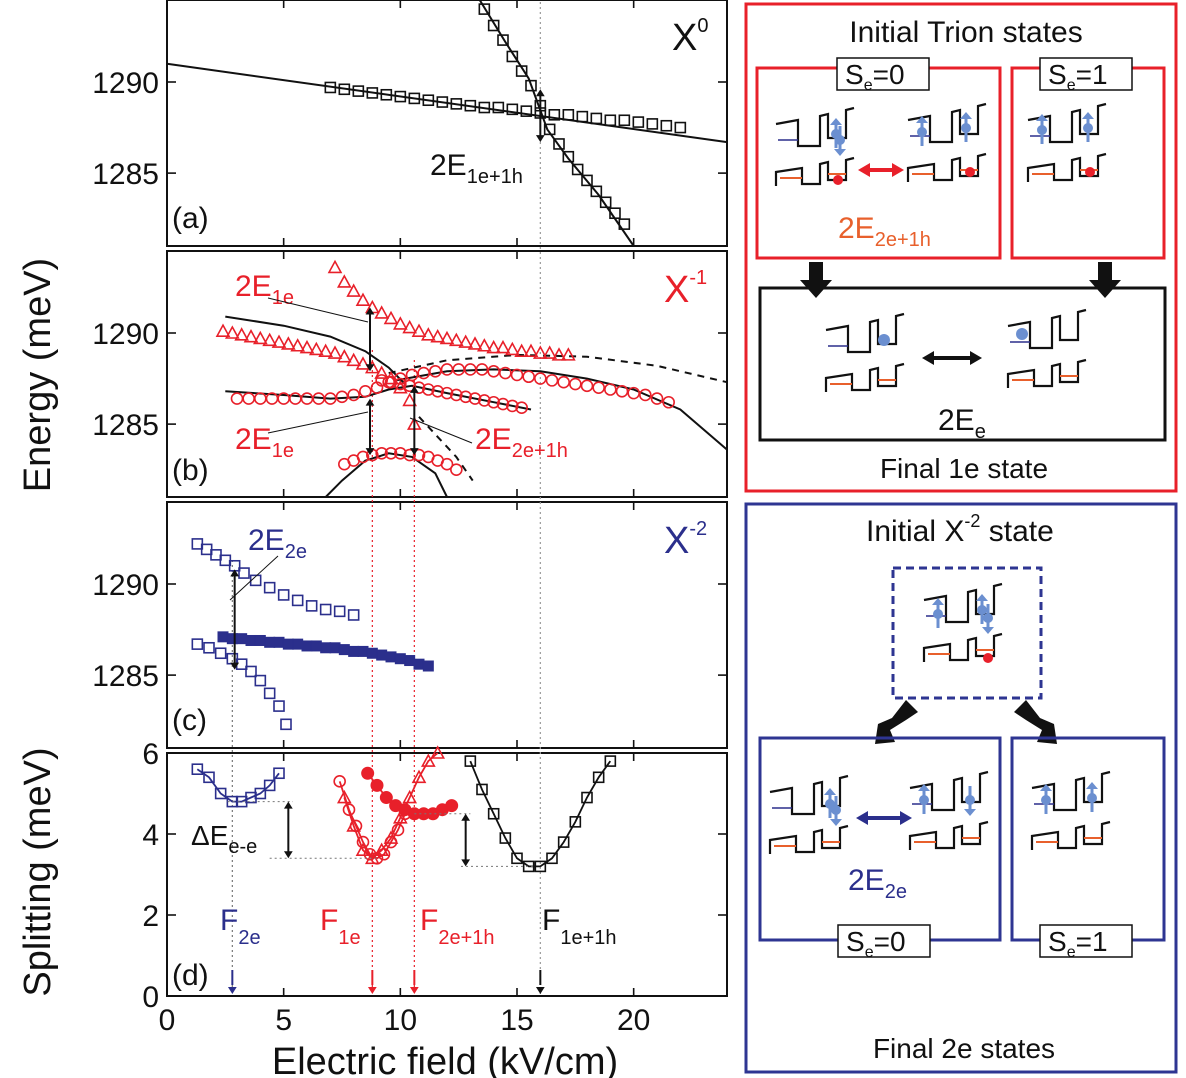 The height and width of the screenshot is (1078, 1186). I want to click on qd-2e-c-vb, so click(1070, 835).